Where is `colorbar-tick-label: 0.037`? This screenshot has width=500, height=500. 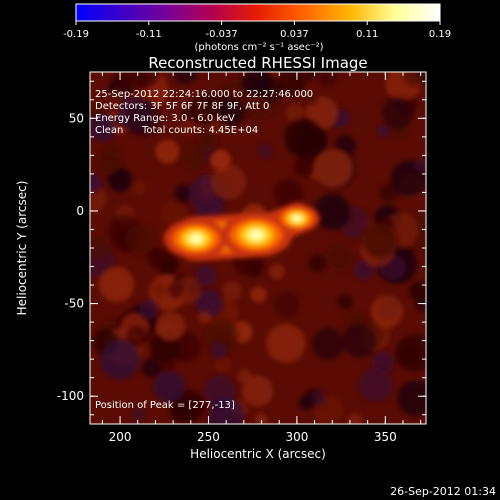
colorbar-tick-label: 0.037 is located at coordinates (294, 34).